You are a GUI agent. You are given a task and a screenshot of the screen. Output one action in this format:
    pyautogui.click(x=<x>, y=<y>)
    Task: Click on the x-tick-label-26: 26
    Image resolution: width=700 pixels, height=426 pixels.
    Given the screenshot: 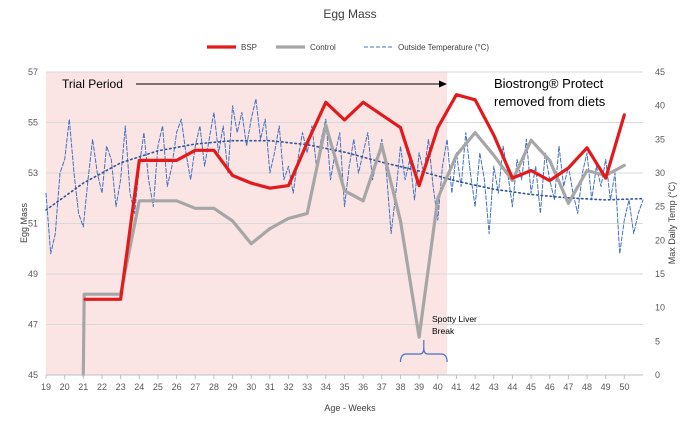 What is the action you would take?
    pyautogui.click(x=177, y=387)
    